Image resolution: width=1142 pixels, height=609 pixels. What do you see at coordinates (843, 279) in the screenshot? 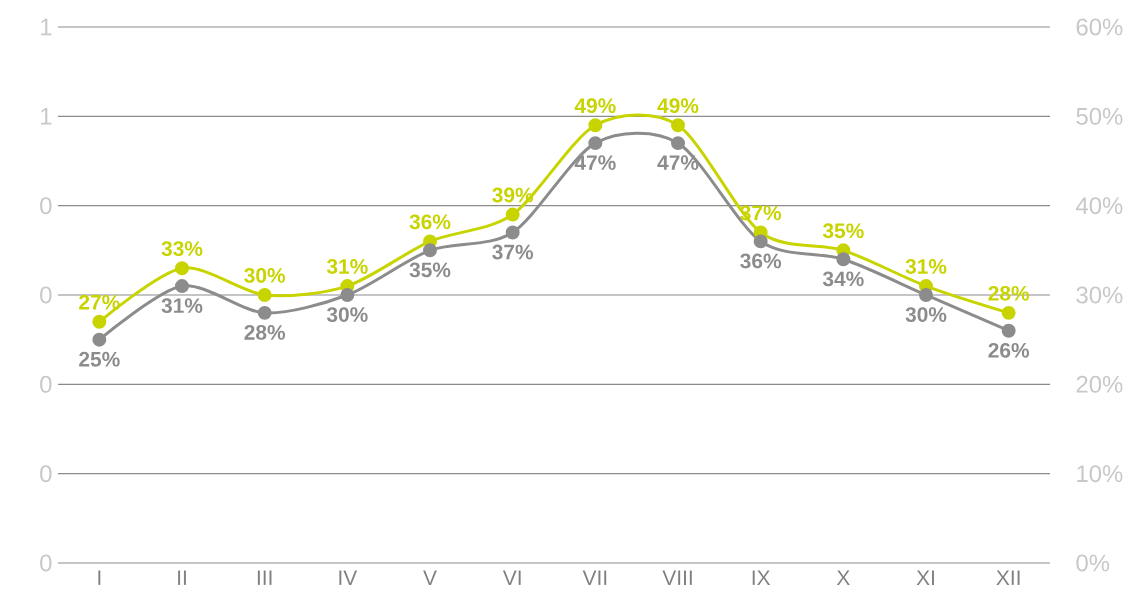
I see `data-label: 34%` at bounding box center [843, 279].